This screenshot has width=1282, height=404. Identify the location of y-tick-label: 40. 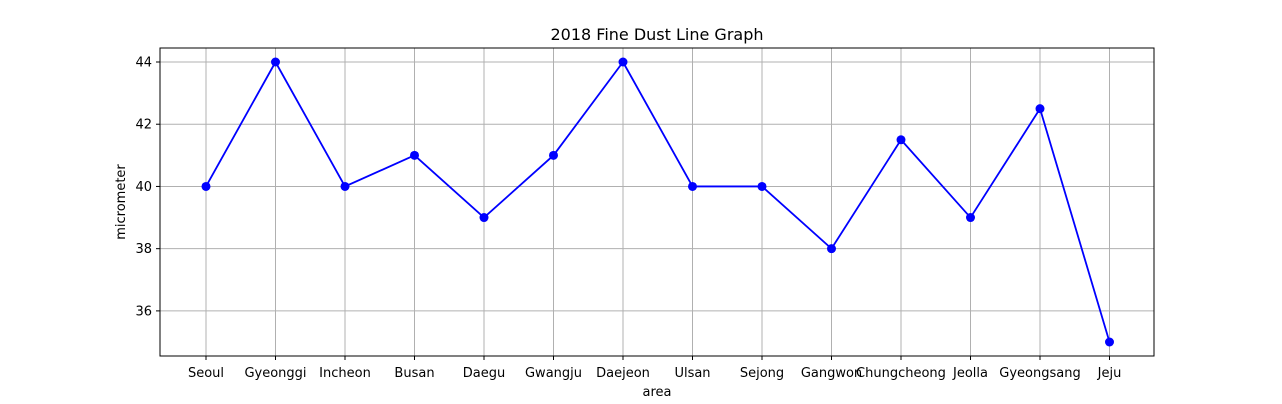
(143, 187).